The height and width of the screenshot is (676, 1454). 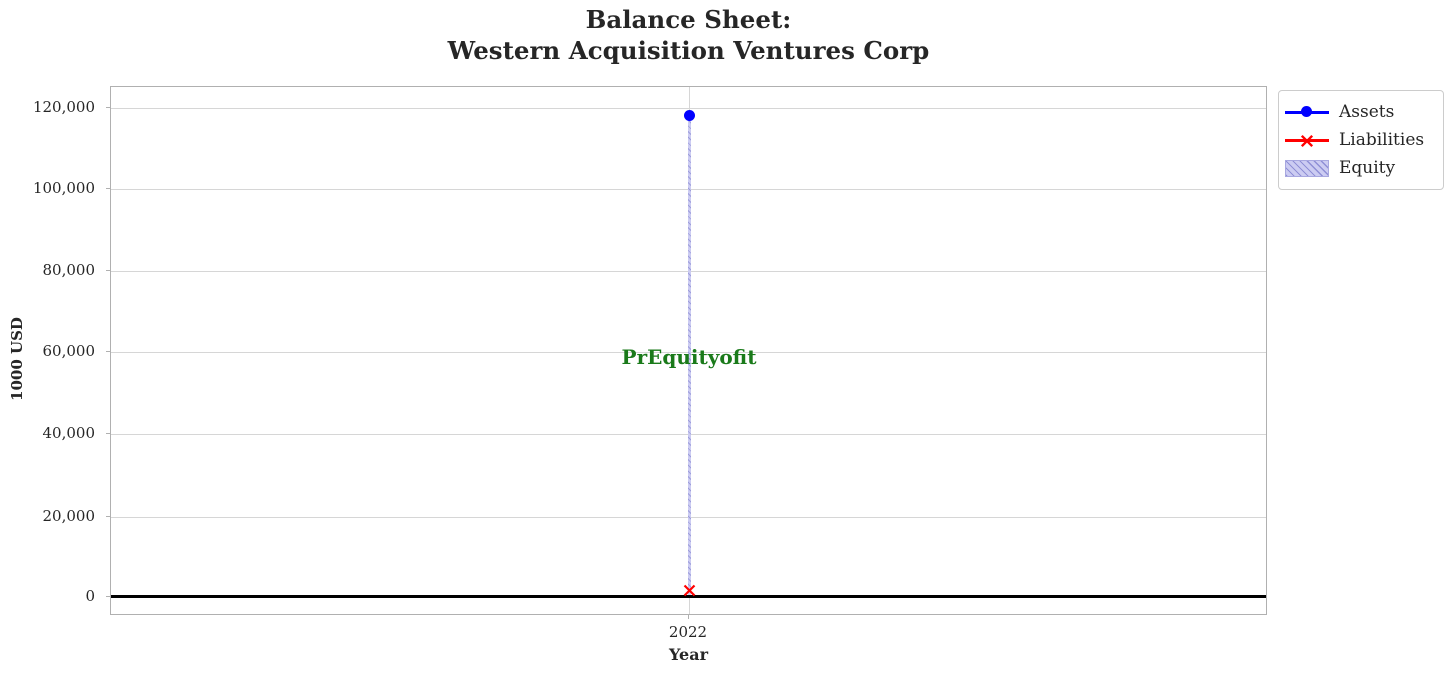 I want to click on y-tick-label-80000: 80,000, so click(x=69, y=270).